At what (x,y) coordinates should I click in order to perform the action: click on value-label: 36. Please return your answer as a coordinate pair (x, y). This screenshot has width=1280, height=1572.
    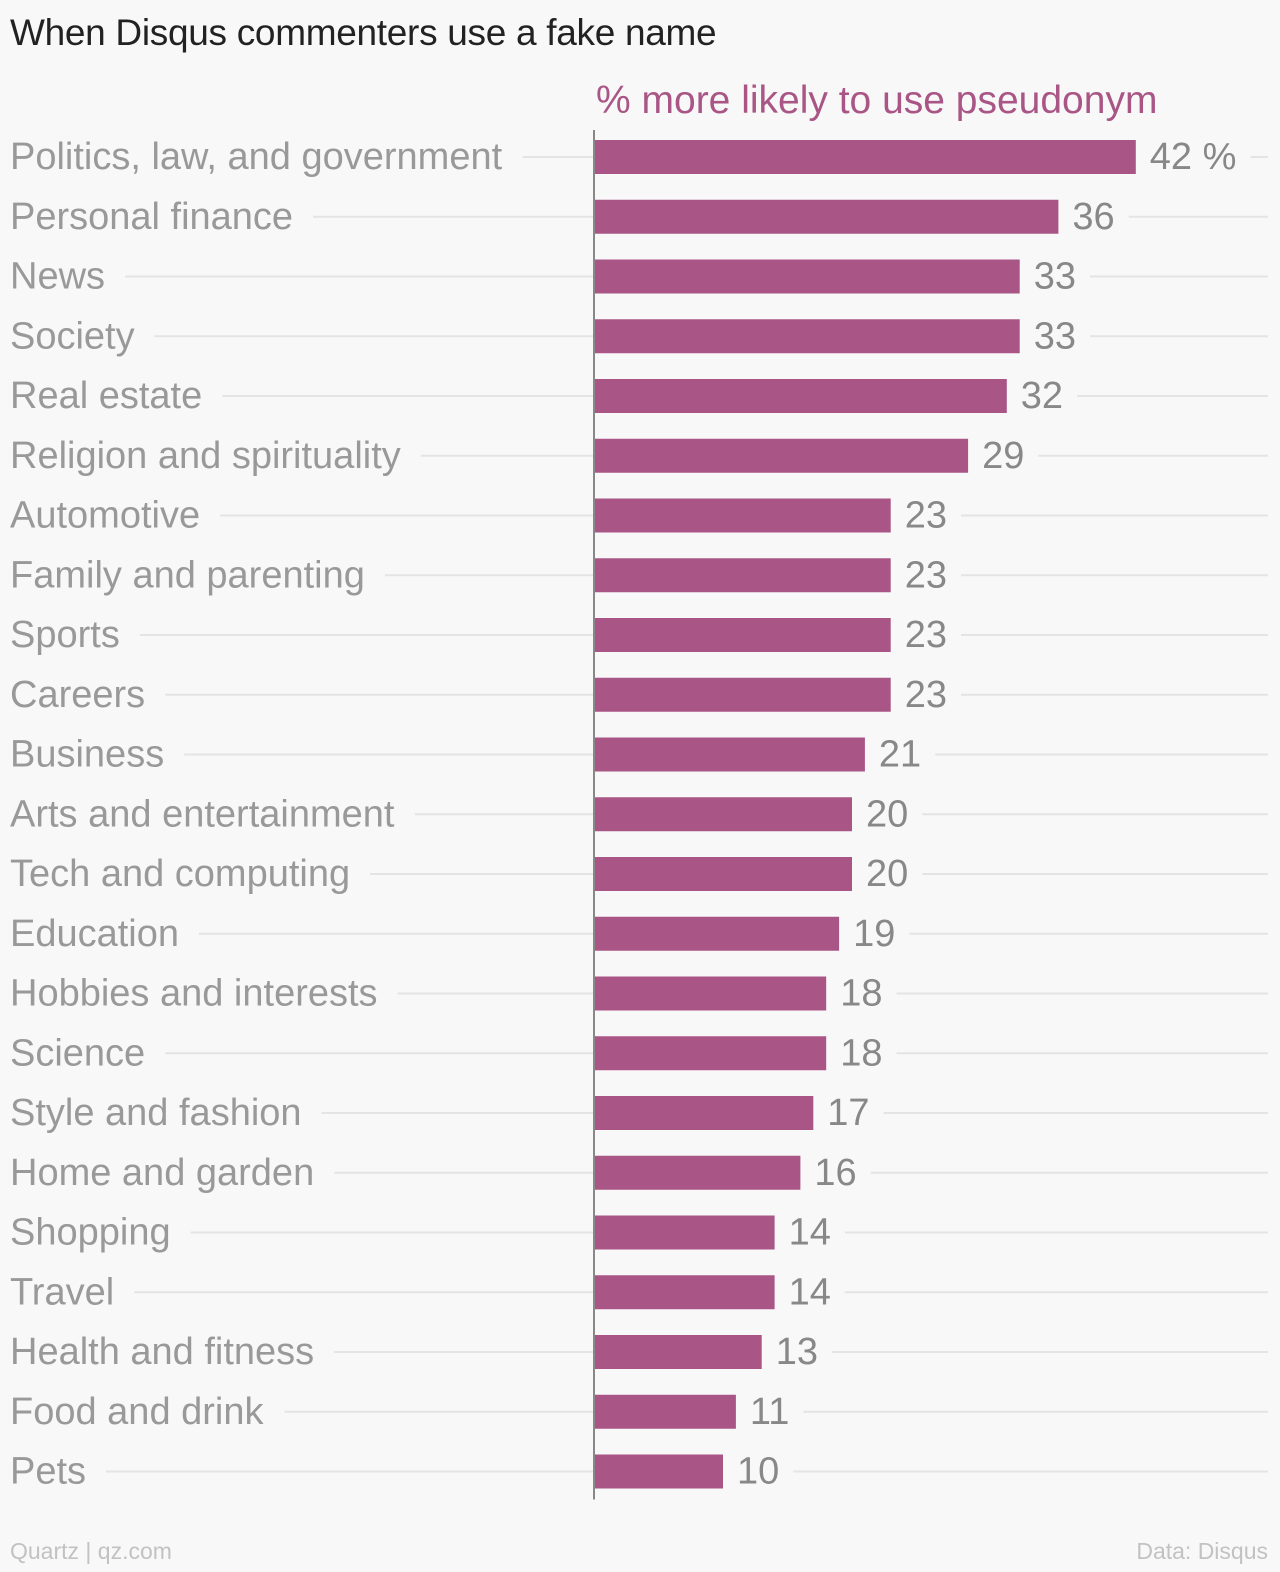
    Looking at the image, I should click on (1093, 217).